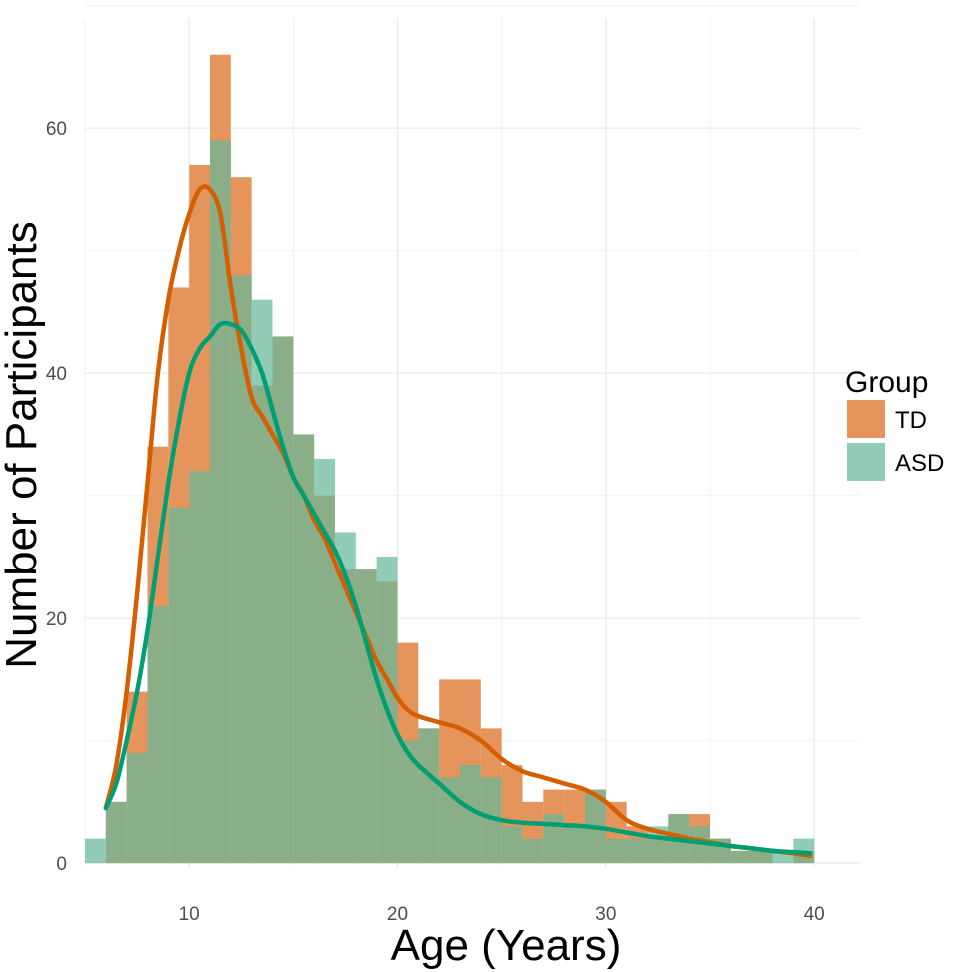 This screenshot has width=957, height=972. Describe the element at coordinates (605, 914) in the screenshot. I see `x-tick-label-30: 30` at that location.